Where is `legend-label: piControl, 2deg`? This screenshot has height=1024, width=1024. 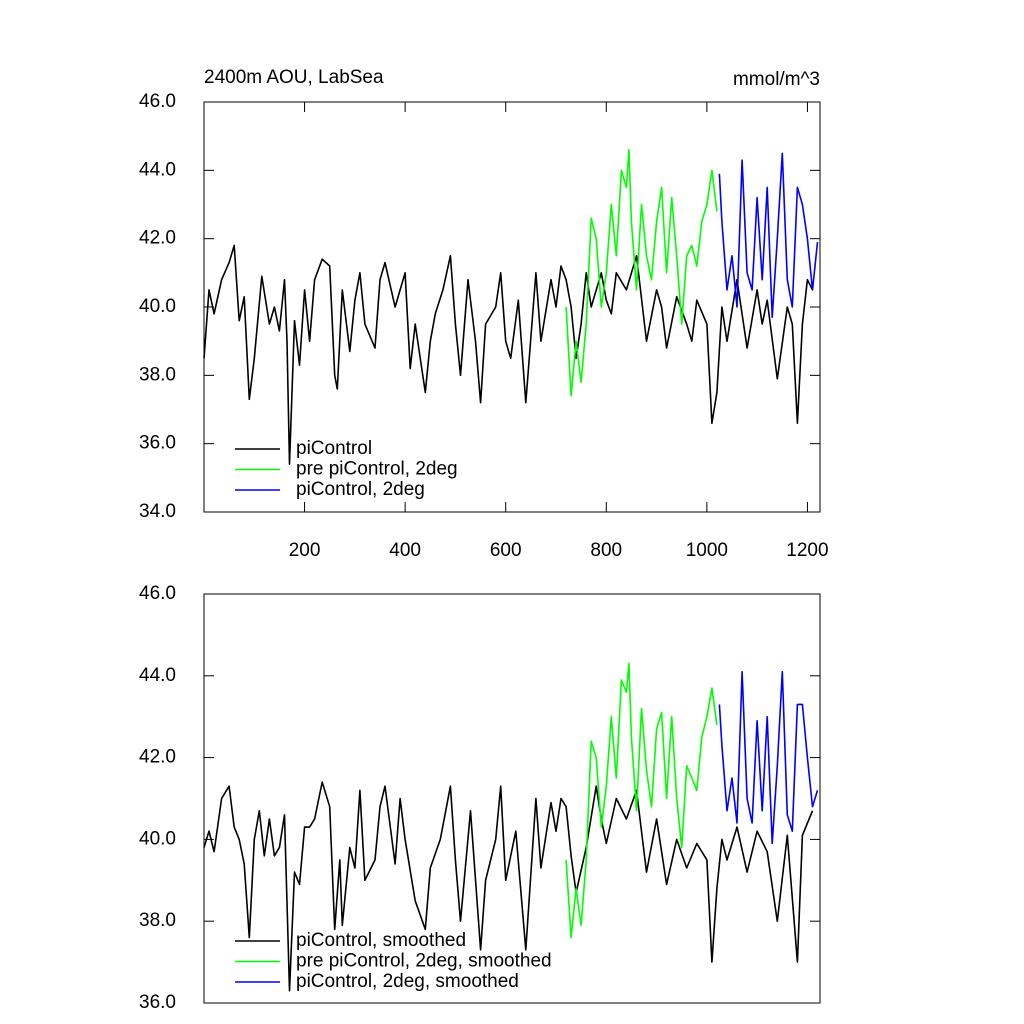 legend-label: piControl, 2deg is located at coordinates (360, 489).